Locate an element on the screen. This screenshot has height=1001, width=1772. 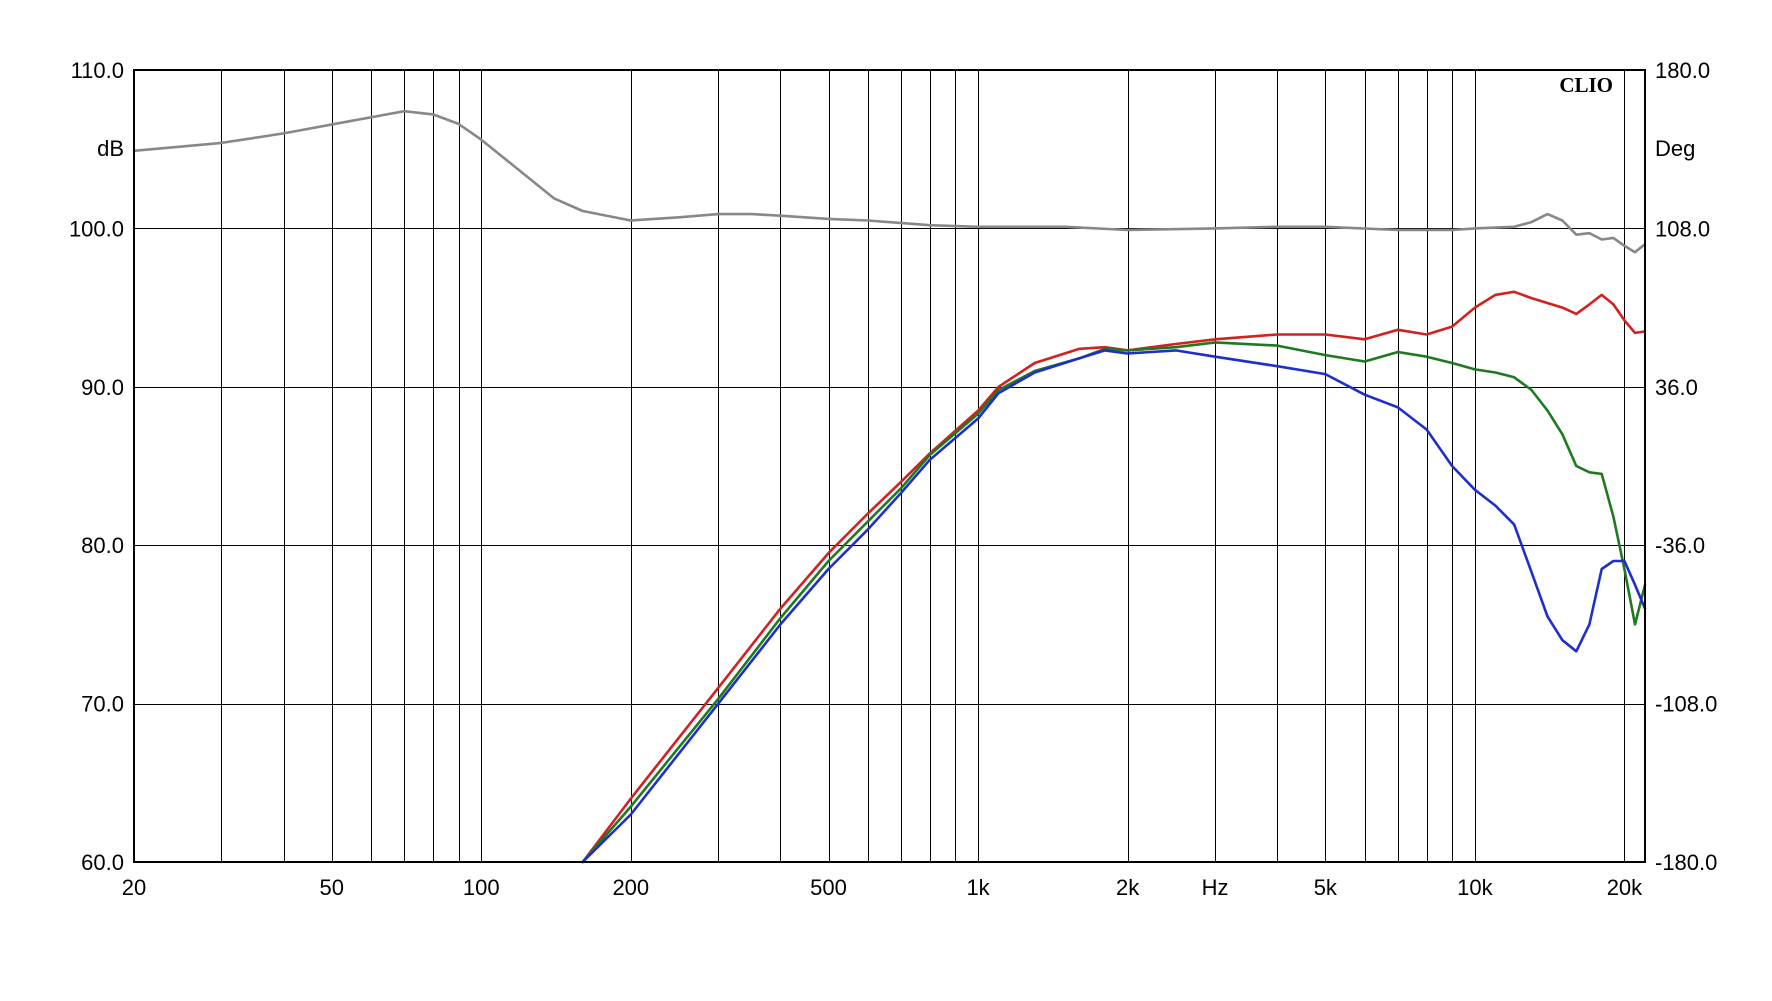
y-right-tick-label: -108.0 is located at coordinates (1686, 704).